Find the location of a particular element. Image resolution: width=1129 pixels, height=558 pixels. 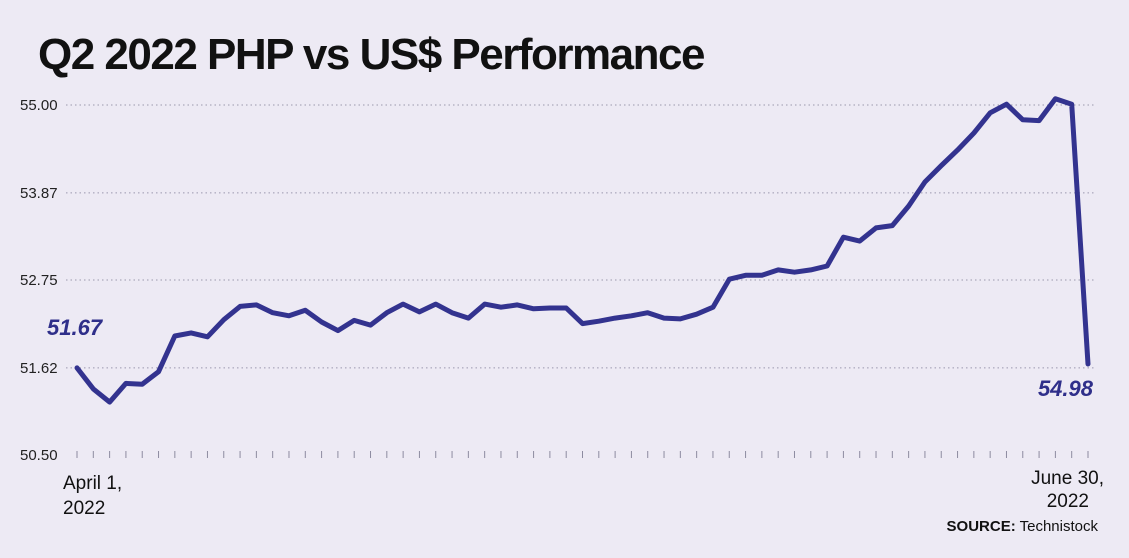

source-value: Technistock is located at coordinates (1058, 526).